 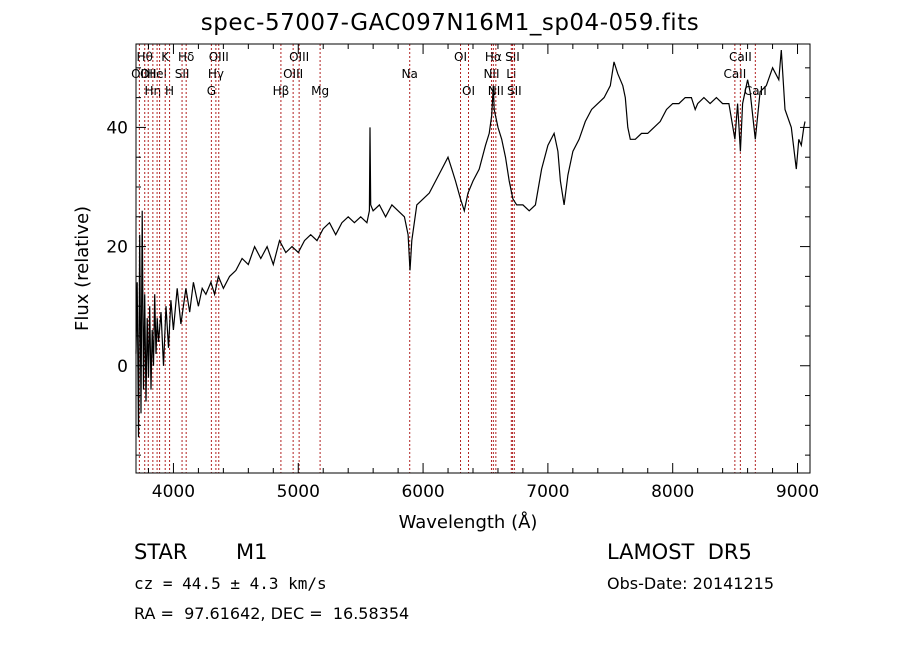 What do you see at coordinates (165, 57) in the screenshot?
I see `spectral-line-label: K` at bounding box center [165, 57].